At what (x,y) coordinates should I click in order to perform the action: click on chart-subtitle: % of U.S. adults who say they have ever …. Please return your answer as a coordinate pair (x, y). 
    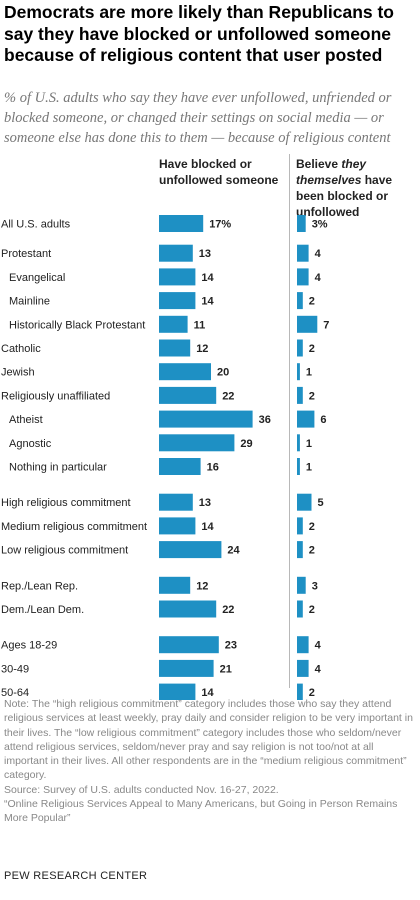
    Looking at the image, I should click on (198, 118).